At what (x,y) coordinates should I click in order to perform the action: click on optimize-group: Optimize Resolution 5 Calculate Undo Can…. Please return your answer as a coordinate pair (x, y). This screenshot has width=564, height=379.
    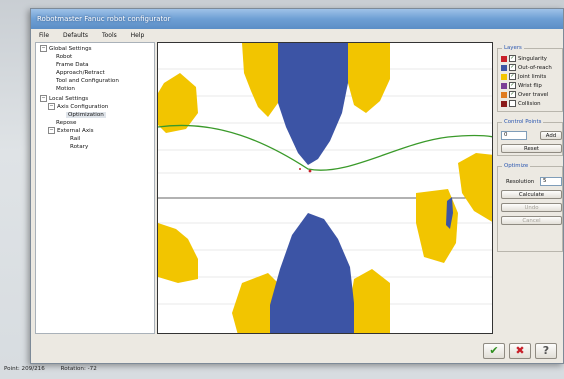
    Looking at the image, I should click on (530, 207).